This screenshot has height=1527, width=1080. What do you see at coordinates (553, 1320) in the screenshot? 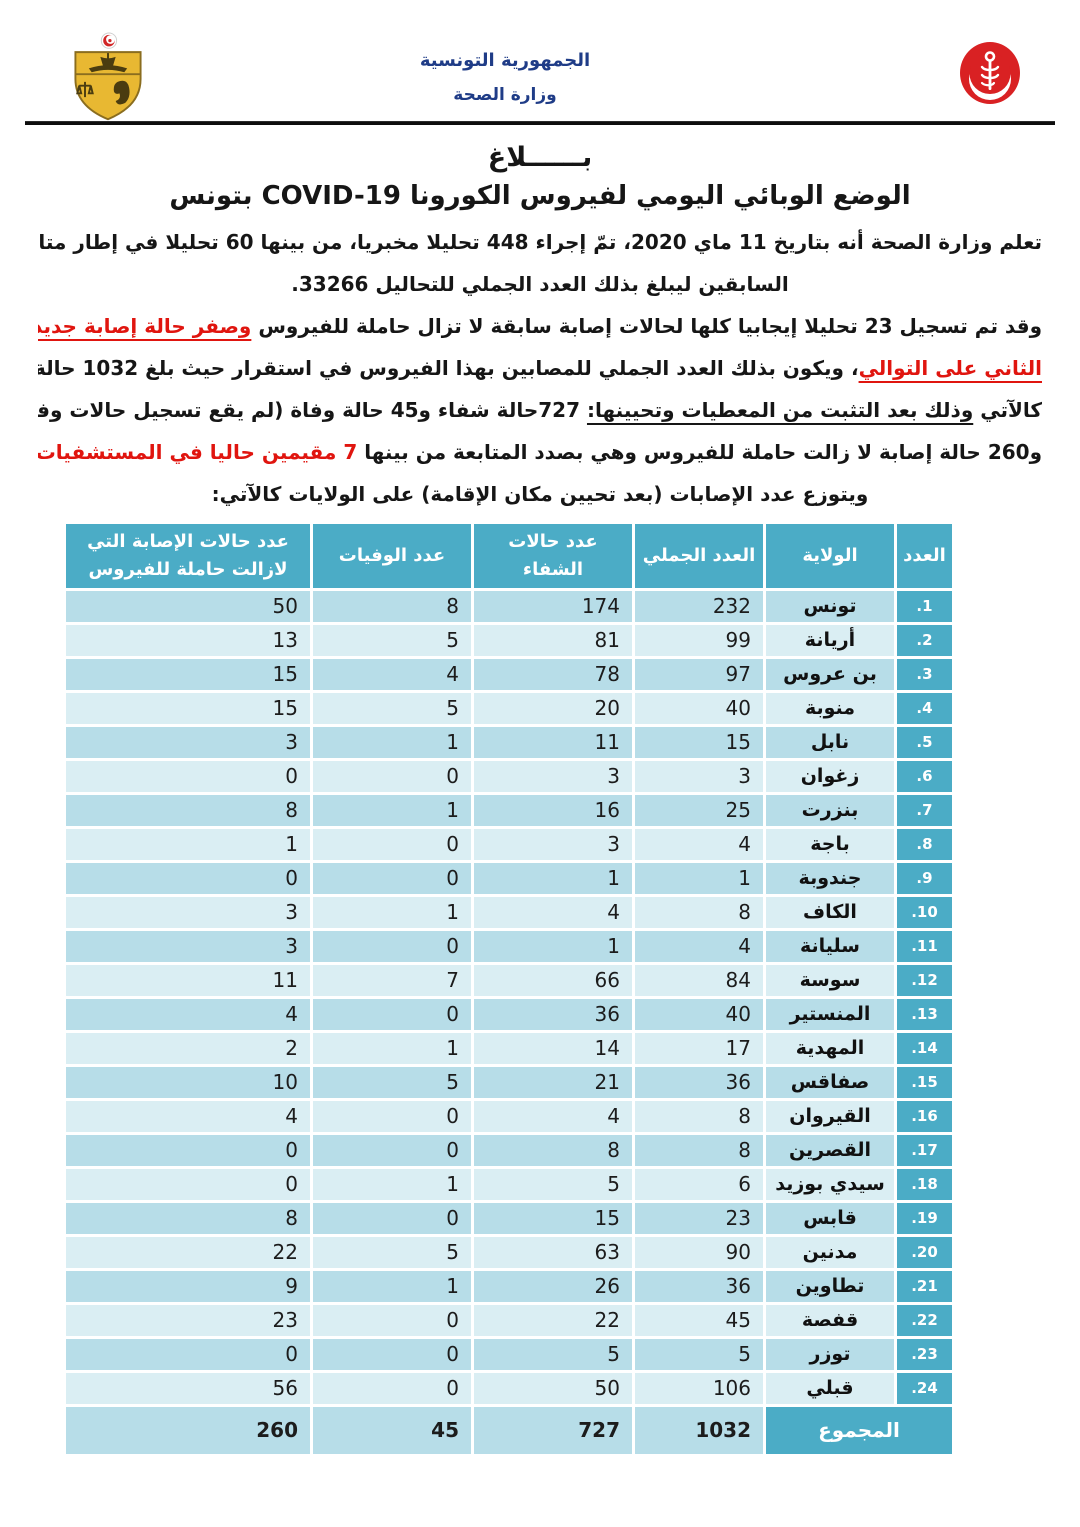
I see `recovered-value: 22` at bounding box center [553, 1320].